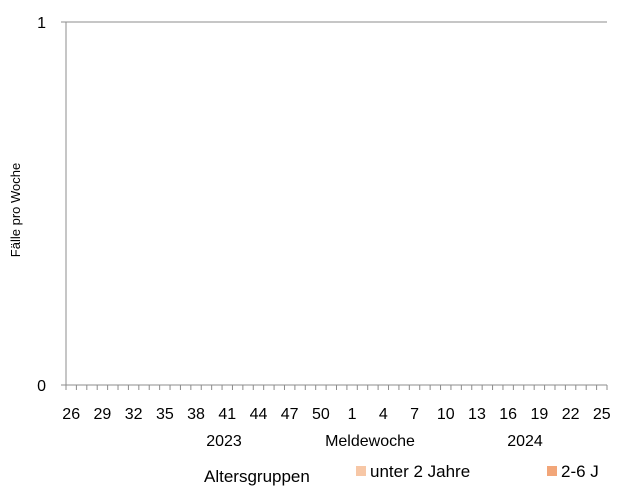 The height and width of the screenshot is (487, 617). What do you see at coordinates (477, 414) in the screenshot?
I see `x-tick-label: 13` at bounding box center [477, 414].